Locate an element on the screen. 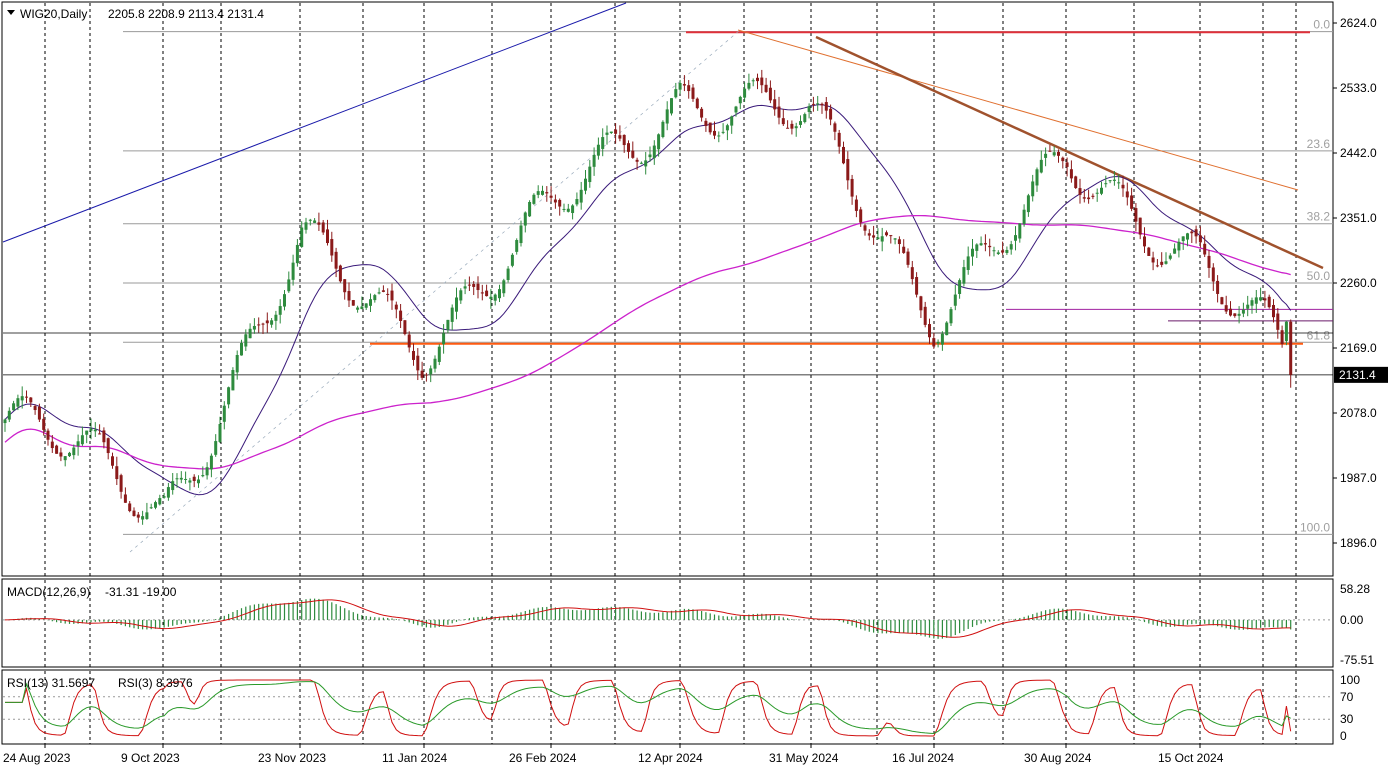 Image resolution: width=1397 pixels, height=771 pixels. date-label-8: 30 Aug 2024 is located at coordinates (1058, 758).